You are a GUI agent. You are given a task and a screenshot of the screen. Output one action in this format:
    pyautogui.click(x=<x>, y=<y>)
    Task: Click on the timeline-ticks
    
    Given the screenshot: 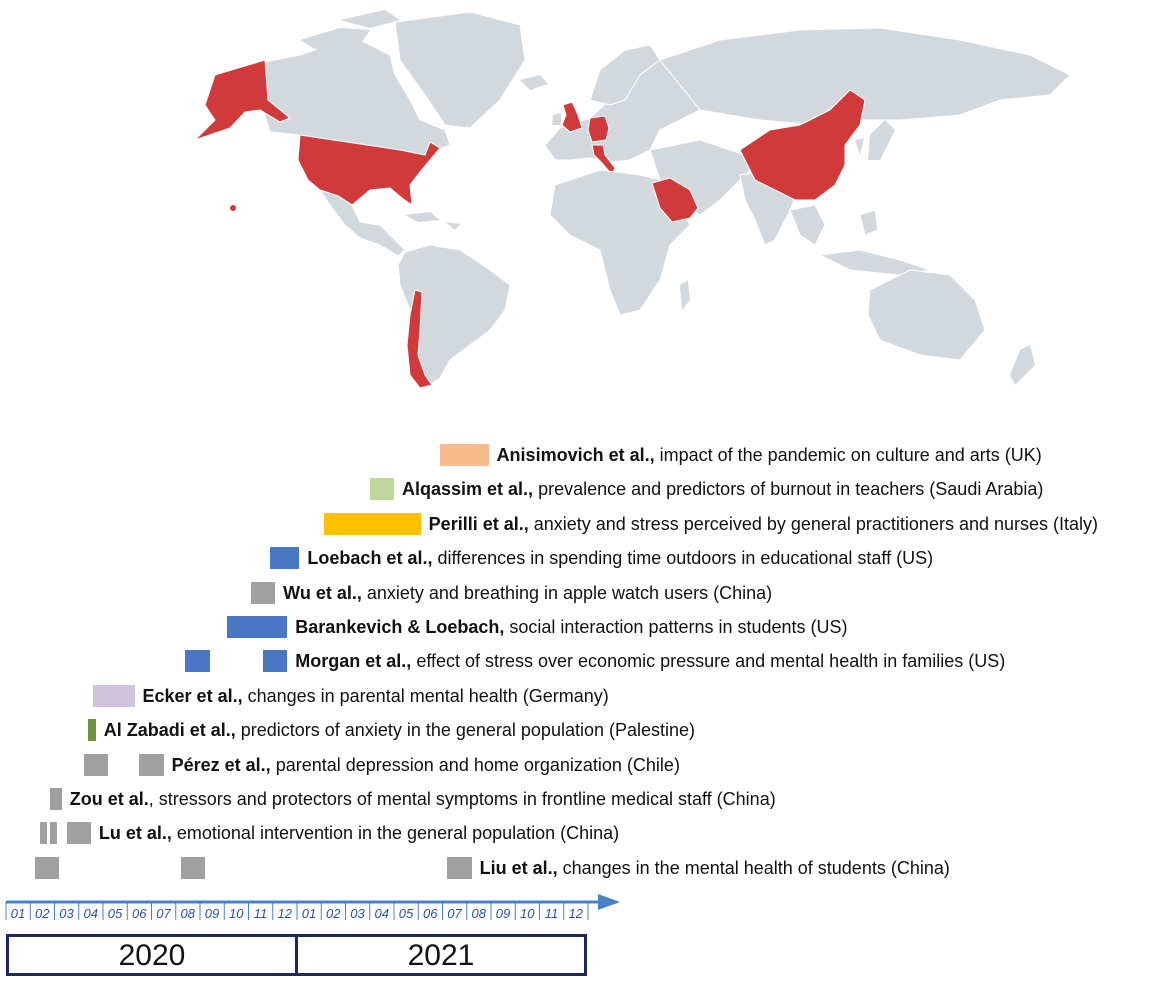 What is the action you would take?
    pyautogui.click(x=297, y=911)
    